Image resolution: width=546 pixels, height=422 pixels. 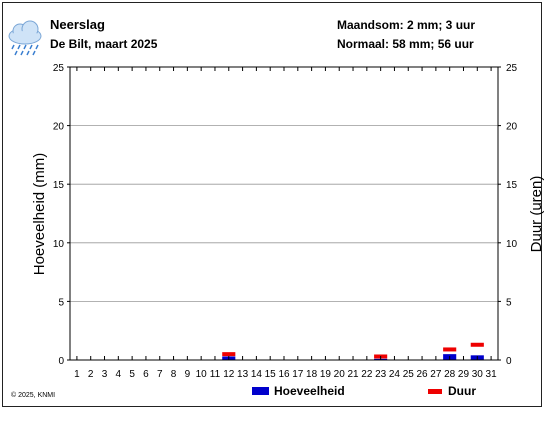 What do you see at coordinates (406, 25) in the screenshot?
I see `month-total: Maandsom: 2 mm; 3 uur` at bounding box center [406, 25].